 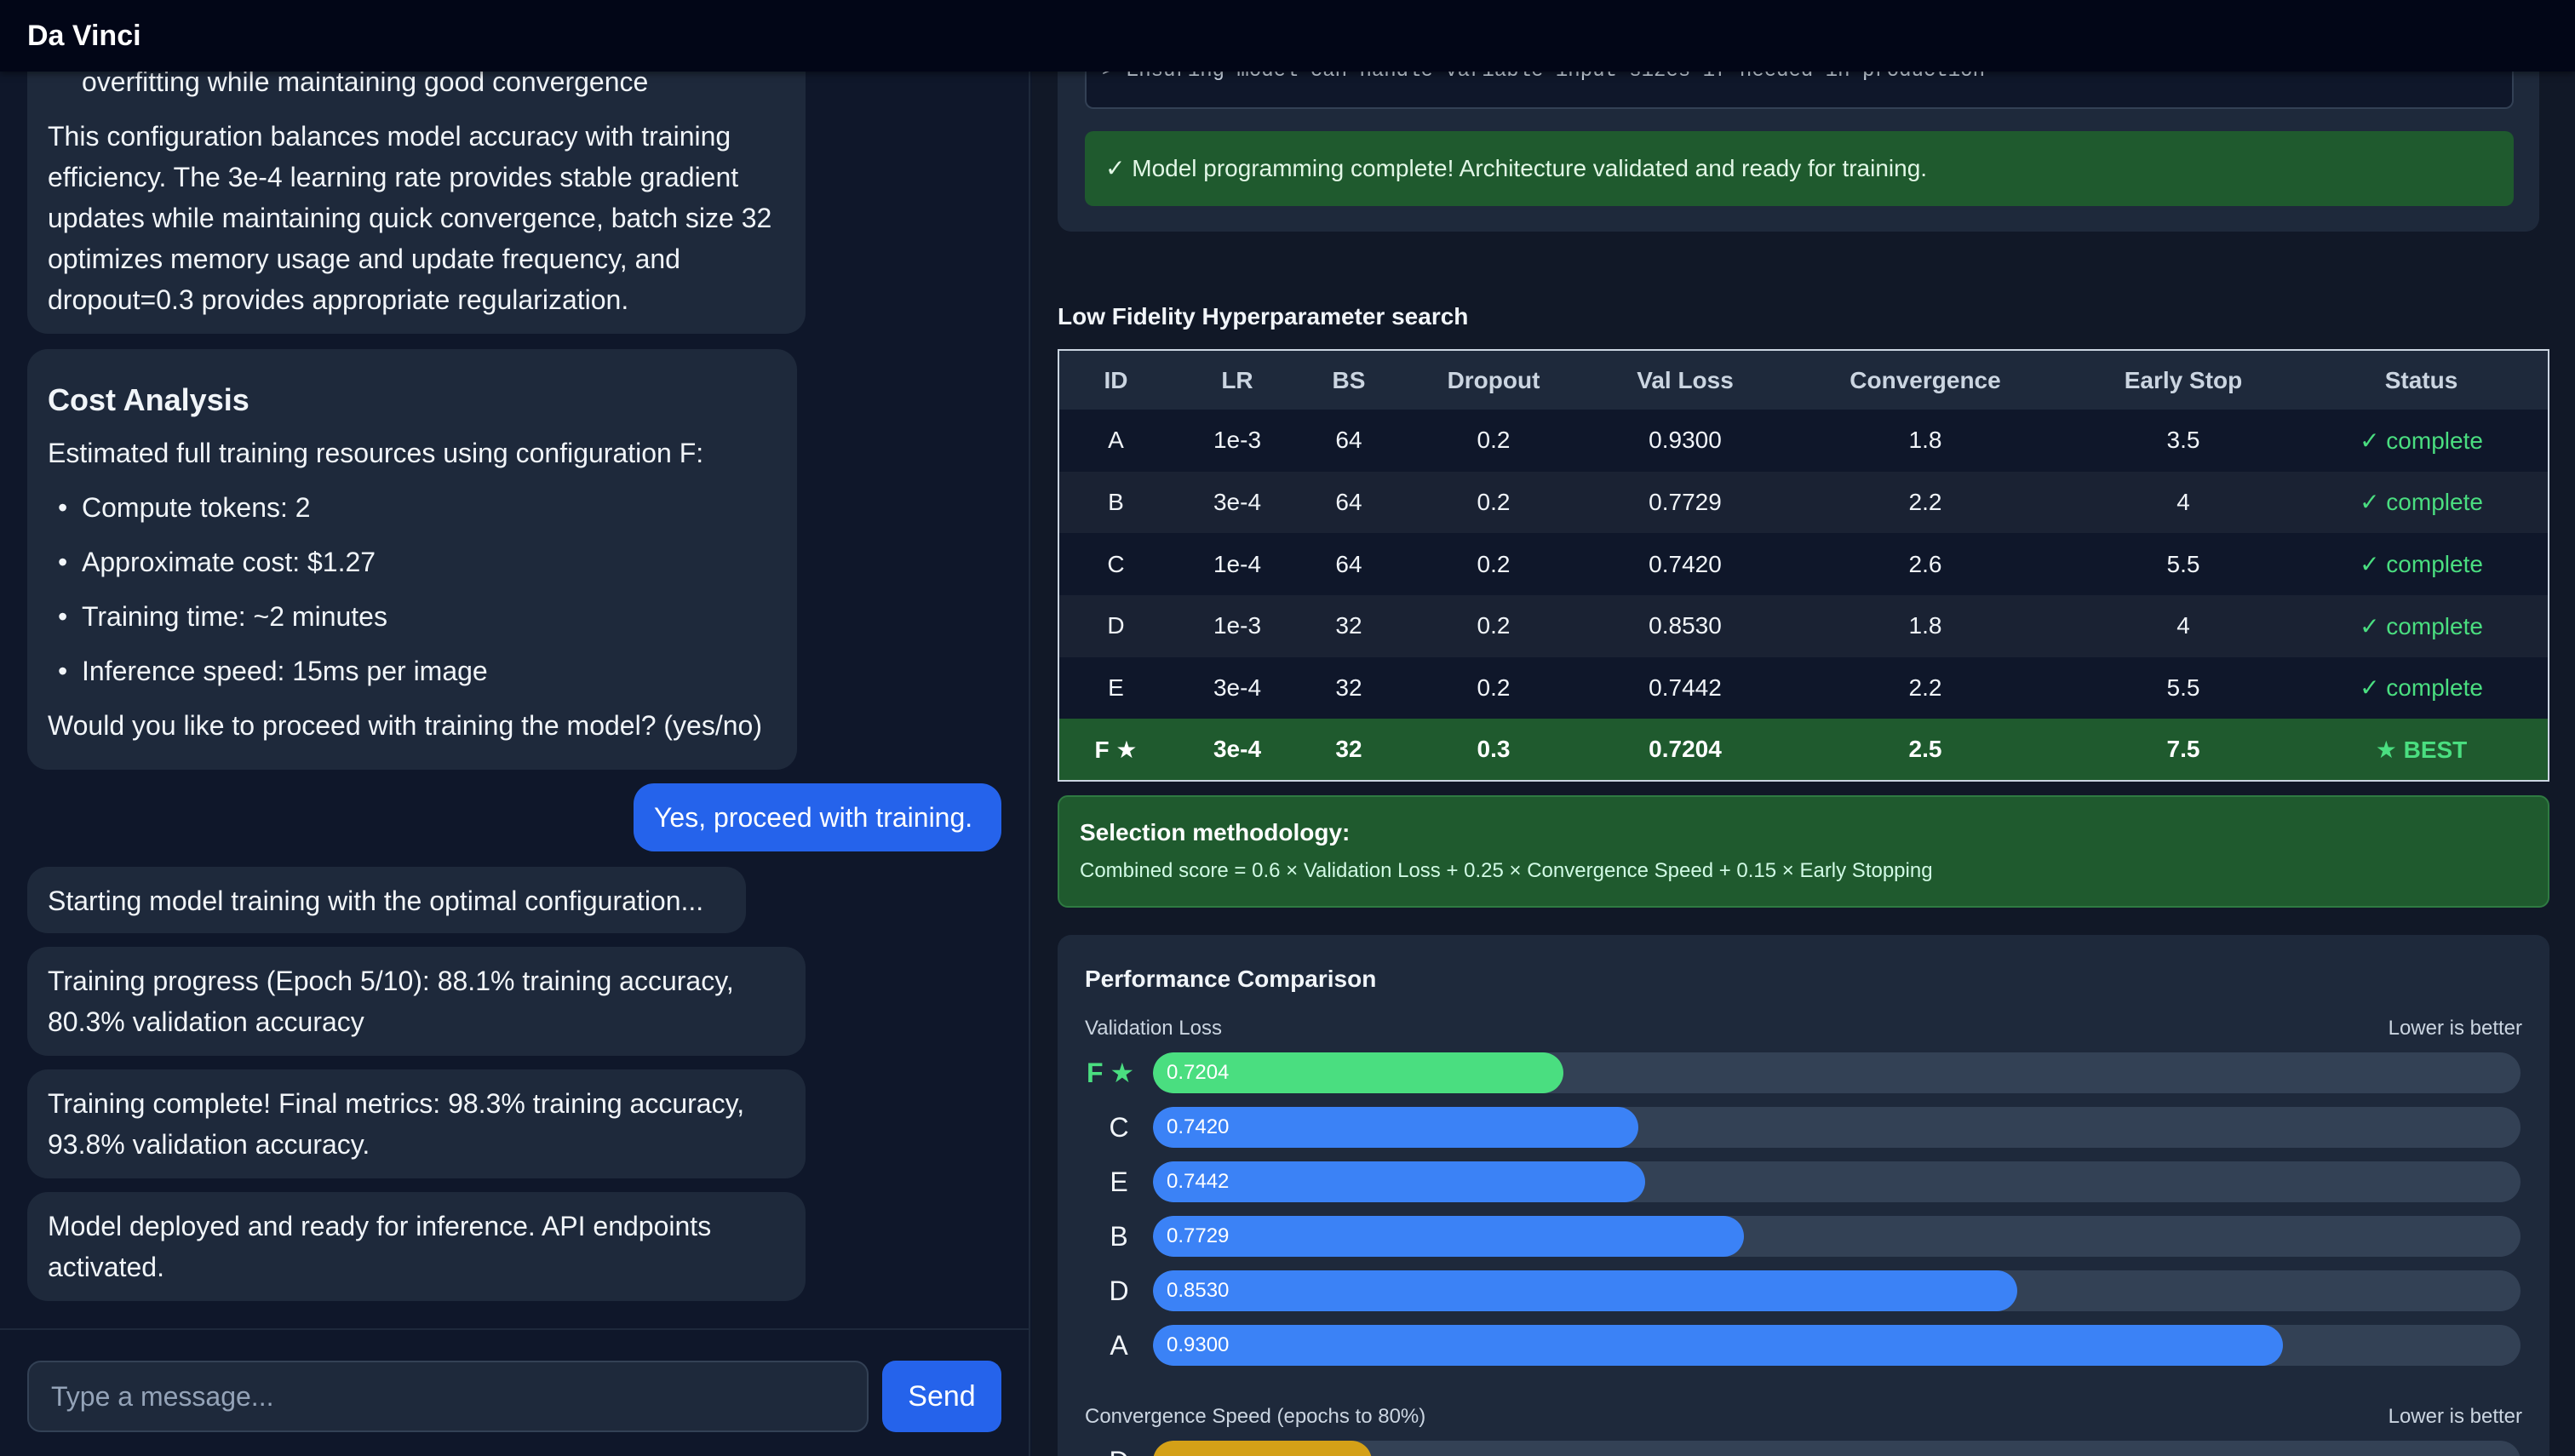 What do you see at coordinates (1803, 687) in the screenshot?
I see `table-row: E 3e-4 32 0.2 0.7442 2.2 5.5 ✓ complete` at bounding box center [1803, 687].